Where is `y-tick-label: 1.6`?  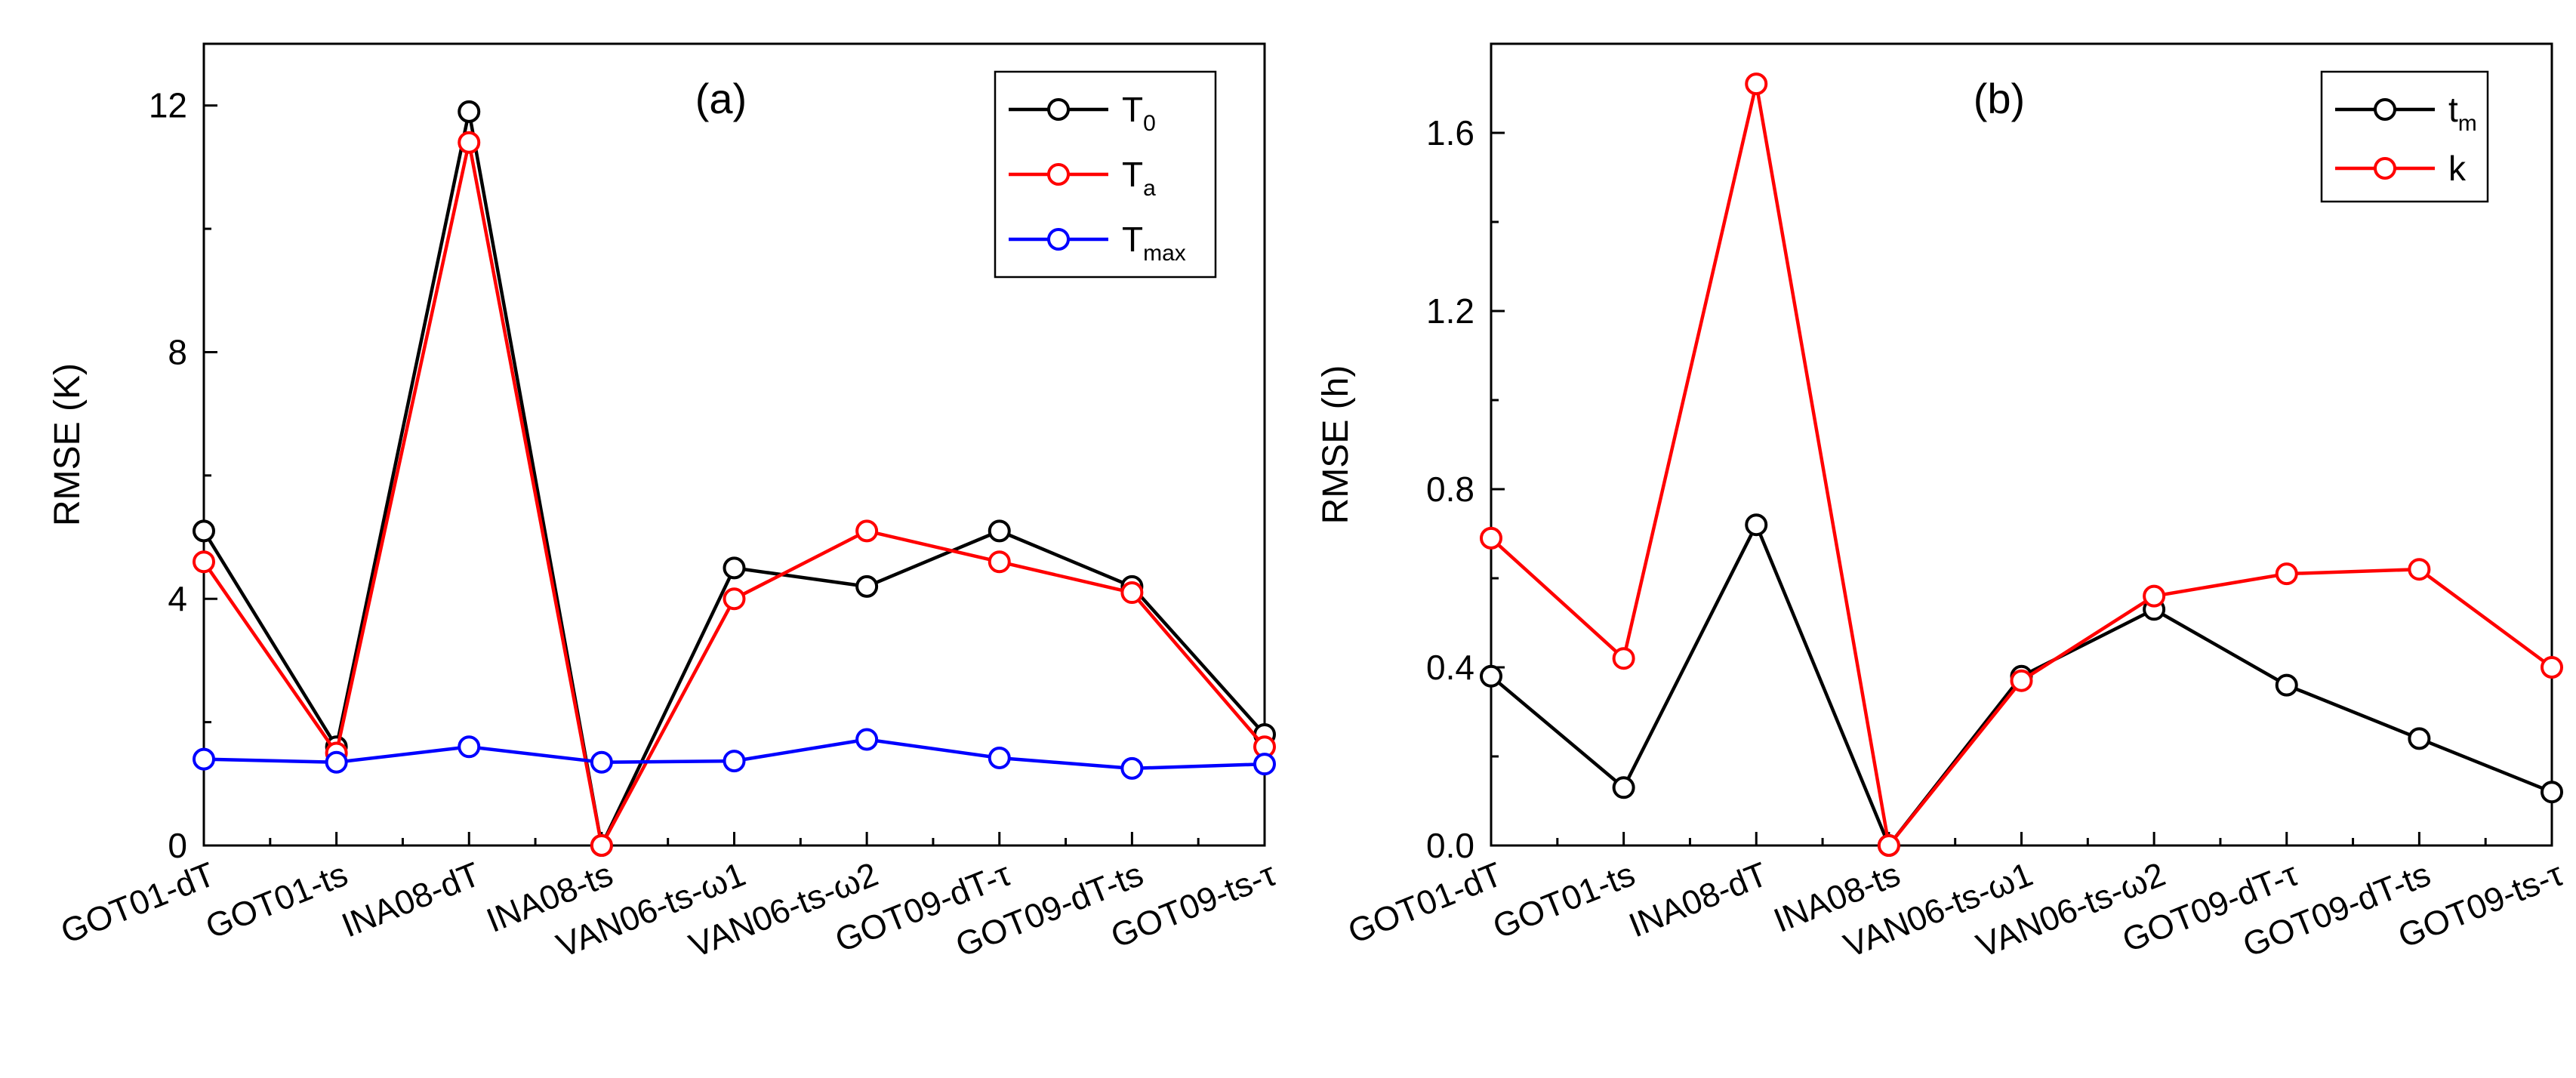
y-tick-label: 1.6 is located at coordinates (1450, 132).